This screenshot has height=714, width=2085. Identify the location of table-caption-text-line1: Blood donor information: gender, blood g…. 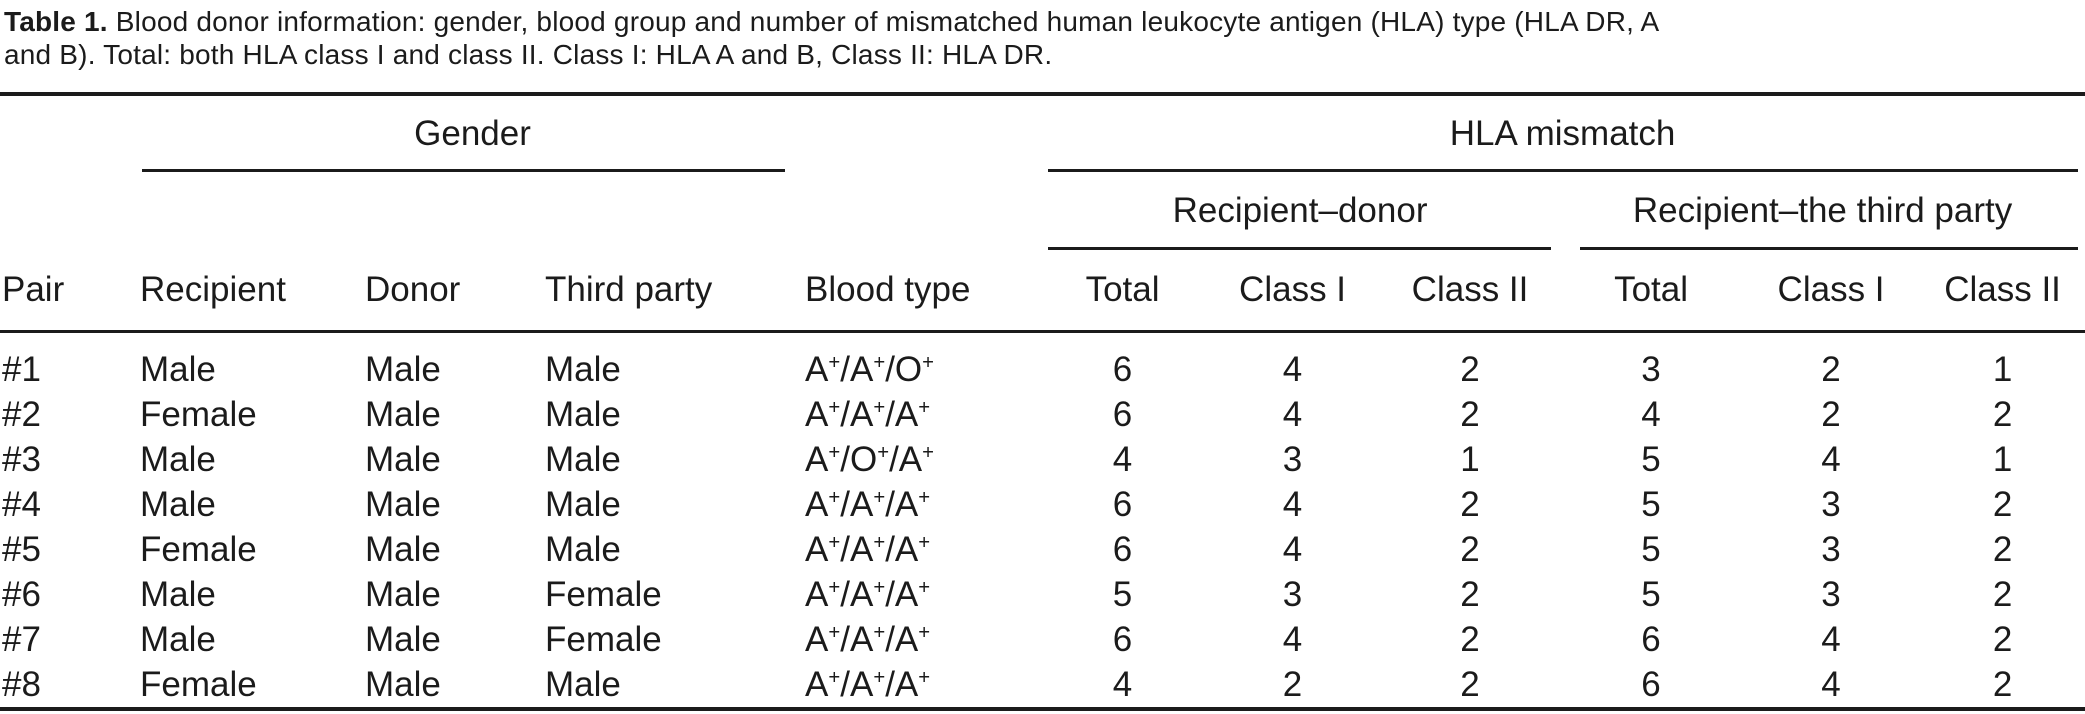
(887, 21).